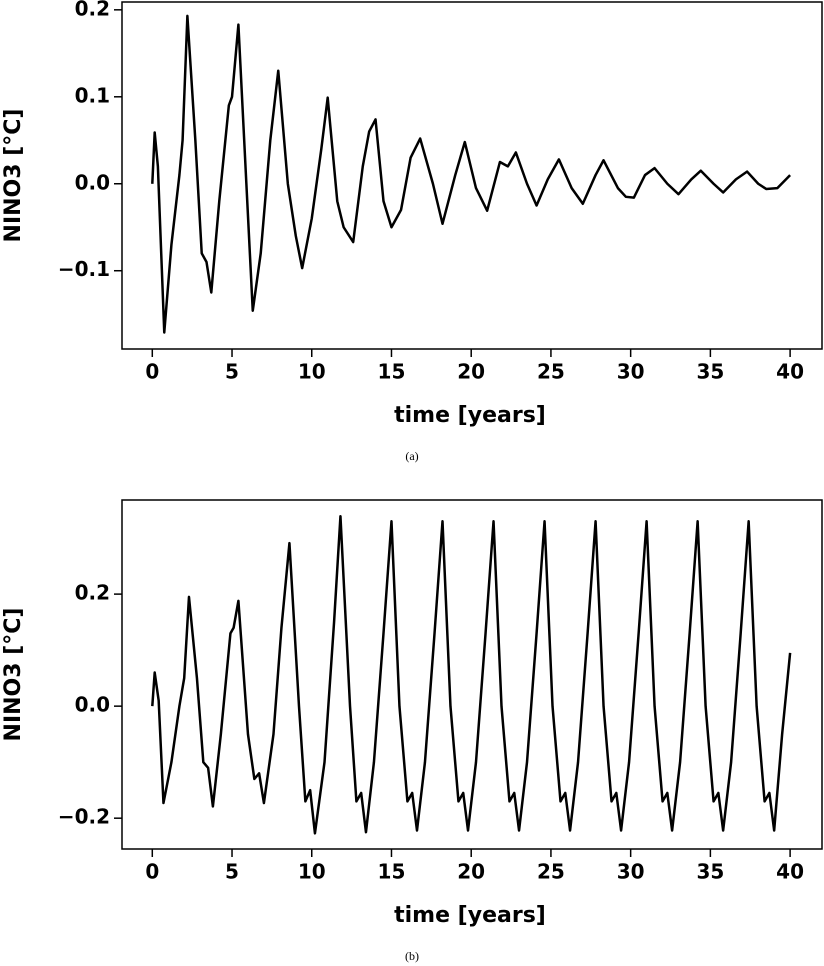  Describe the element at coordinates (92, 95) in the screenshot. I see `y-tick-label: 0.1` at that location.